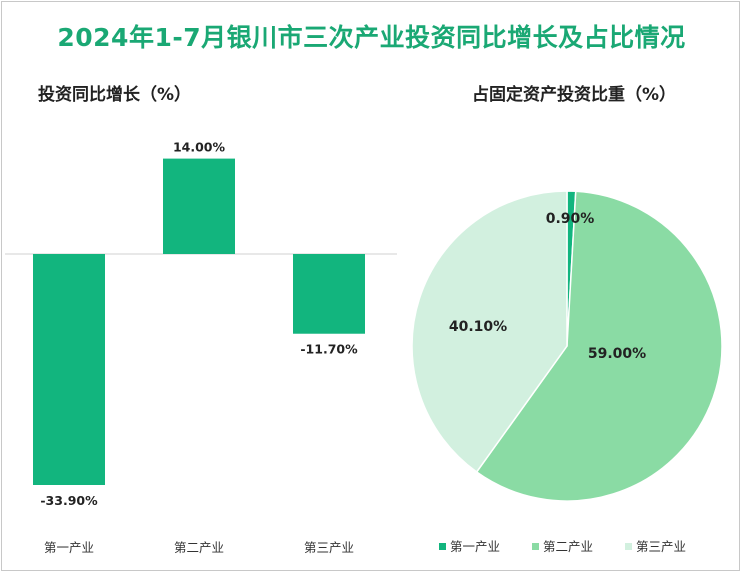 This screenshot has height=574, width=743. What do you see at coordinates (475, 546) in the screenshot?
I see `legend-label: 第一产业` at bounding box center [475, 546].